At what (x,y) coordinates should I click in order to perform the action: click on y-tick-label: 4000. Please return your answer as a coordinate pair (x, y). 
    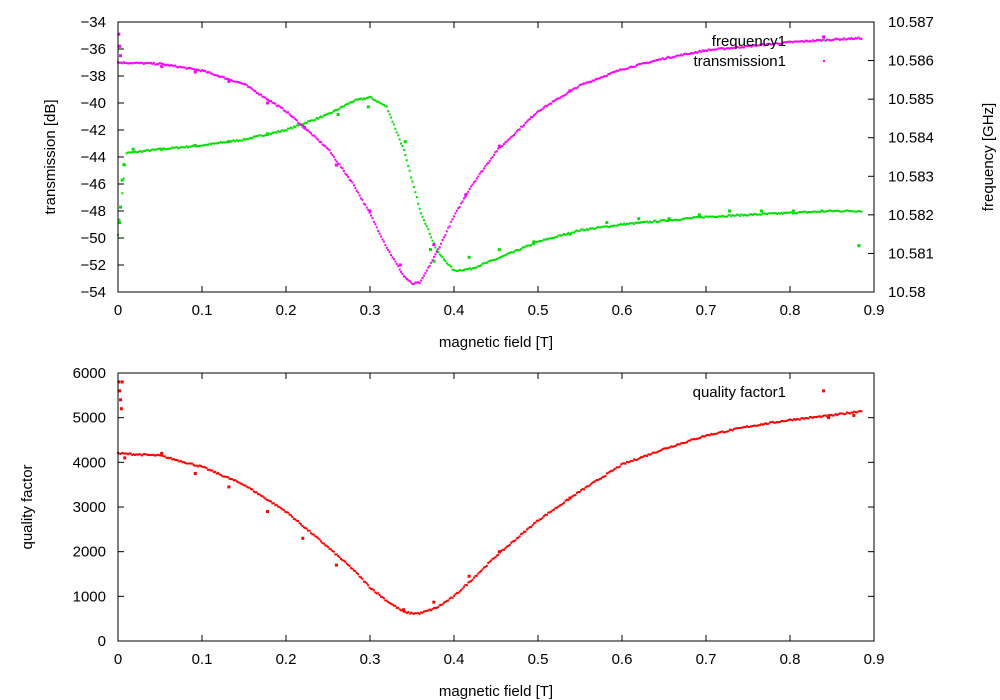
    Looking at the image, I should click on (89, 462).